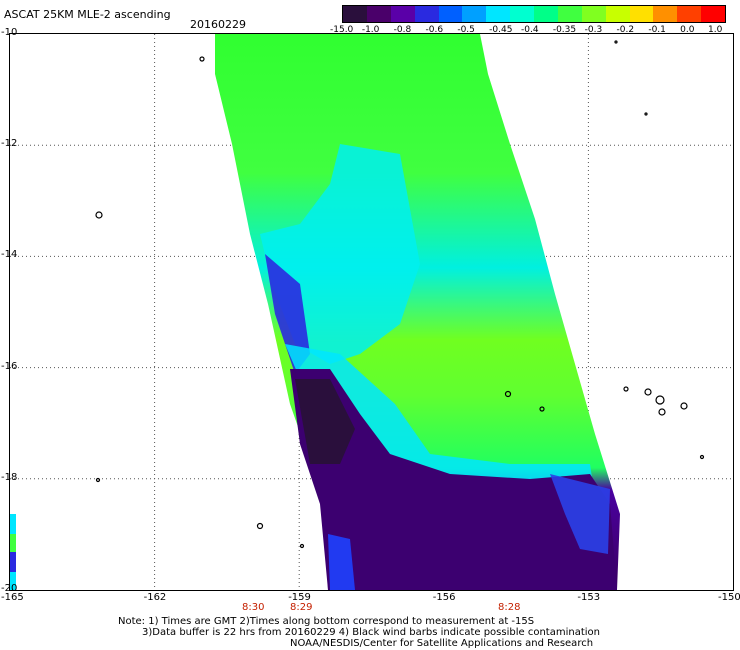  What do you see at coordinates (657, 30) in the screenshot?
I see `color-scale-label: -0.1` at bounding box center [657, 30].